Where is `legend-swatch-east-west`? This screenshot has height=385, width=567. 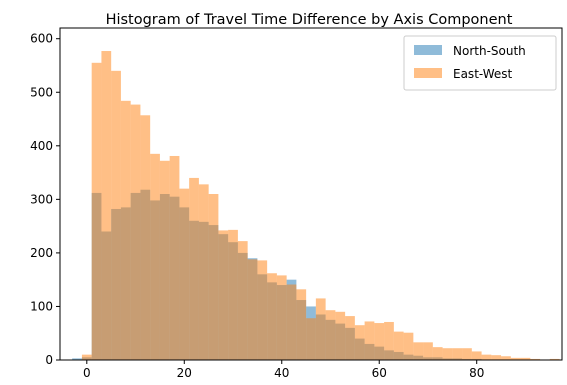 legend-swatch-east-west is located at coordinates (428, 73).